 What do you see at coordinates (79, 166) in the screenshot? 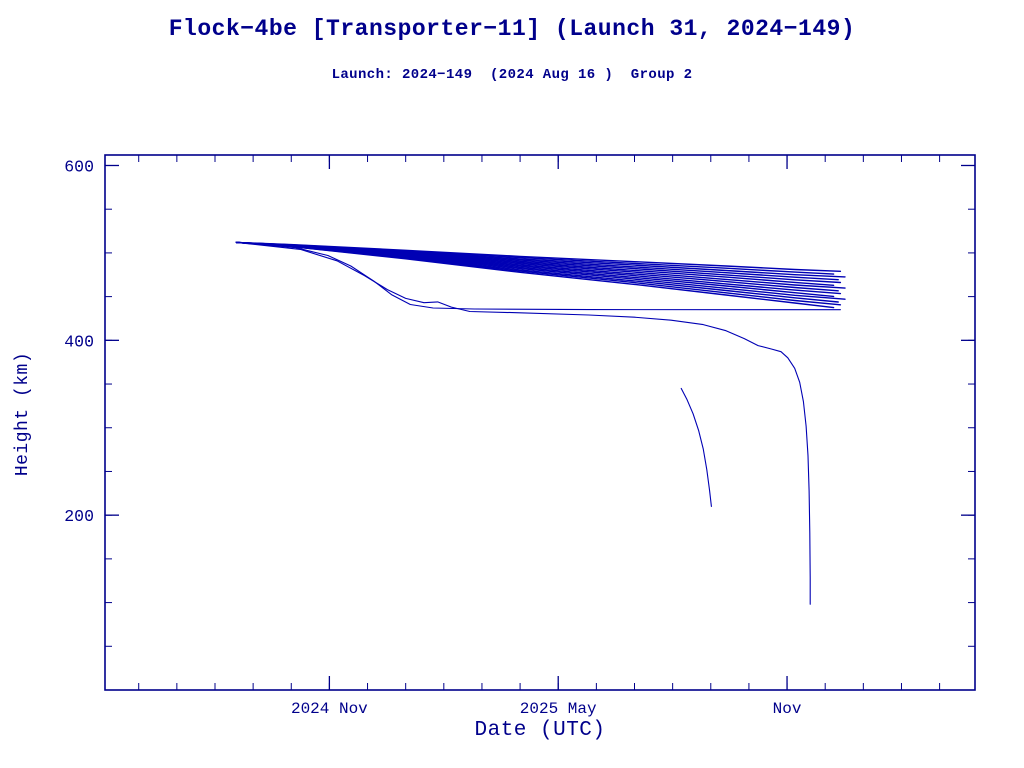
I see `y-tick-label: 600` at bounding box center [79, 166].